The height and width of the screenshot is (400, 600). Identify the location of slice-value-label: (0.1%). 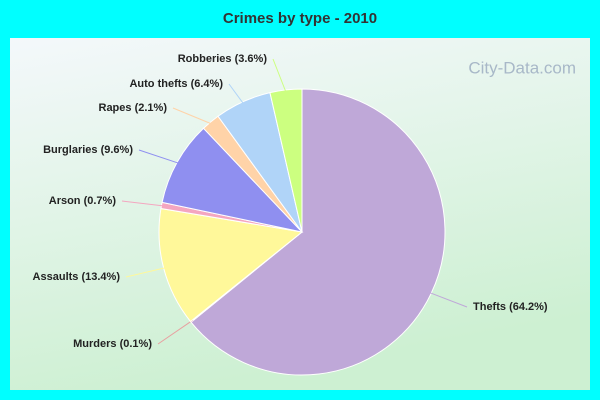
(136, 344).